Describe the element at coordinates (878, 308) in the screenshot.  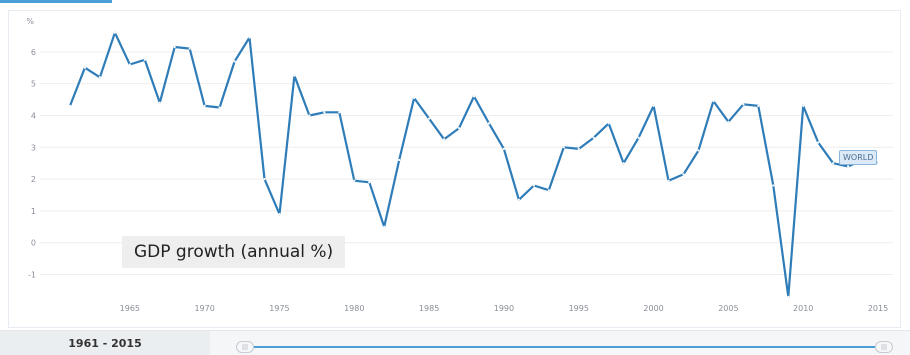
I see `x-tick-label: 2015` at that location.